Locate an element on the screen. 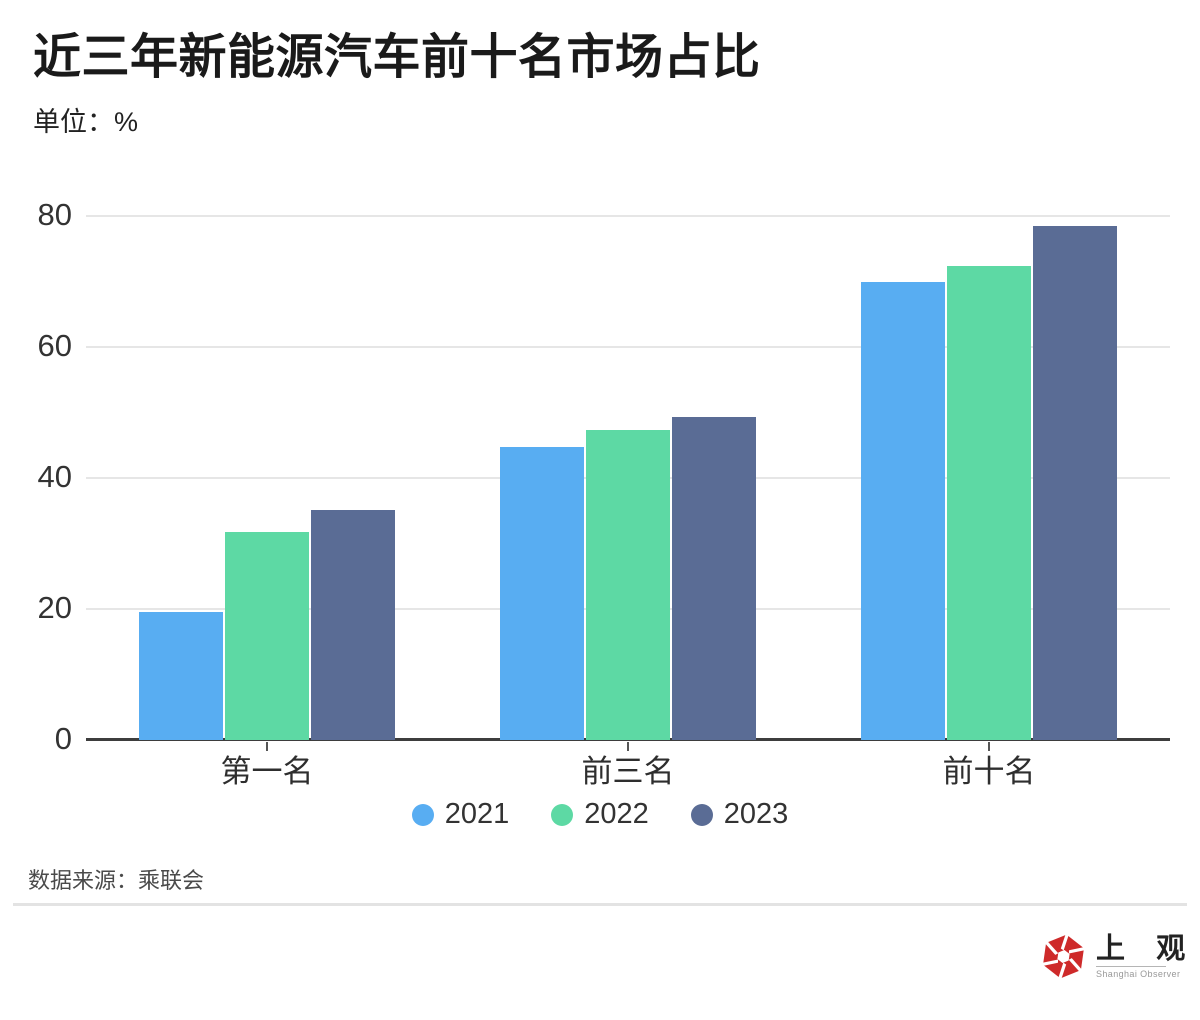 This screenshot has width=1200, height=1020. legend-label-2022: 2022 is located at coordinates (616, 814).